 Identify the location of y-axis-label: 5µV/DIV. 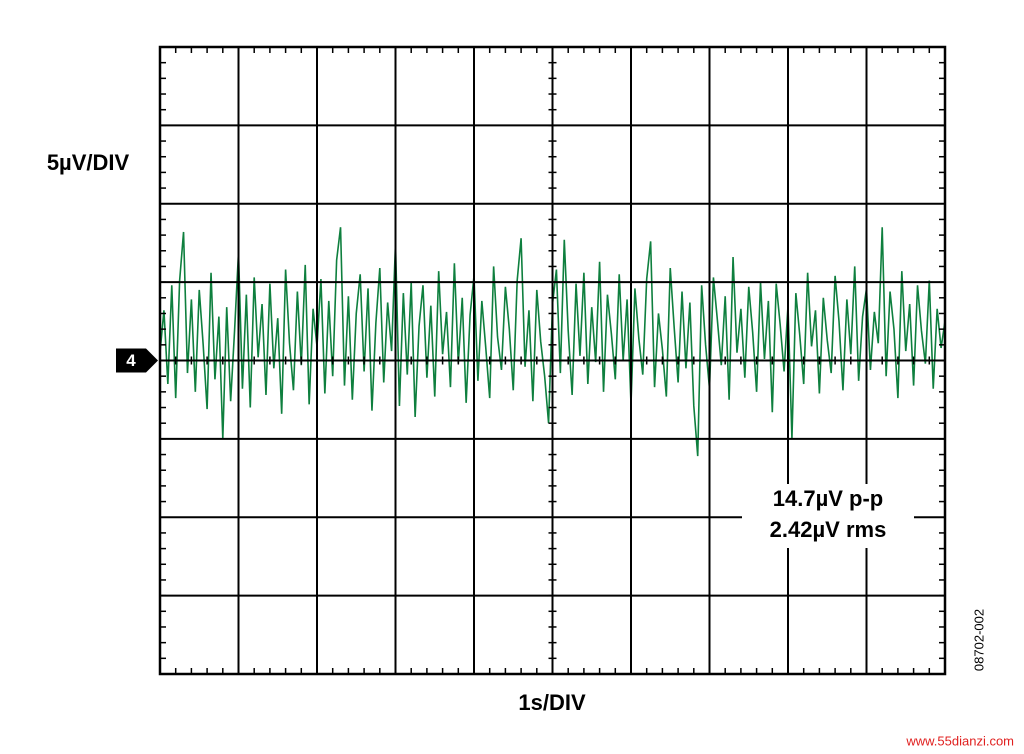
(88, 162).